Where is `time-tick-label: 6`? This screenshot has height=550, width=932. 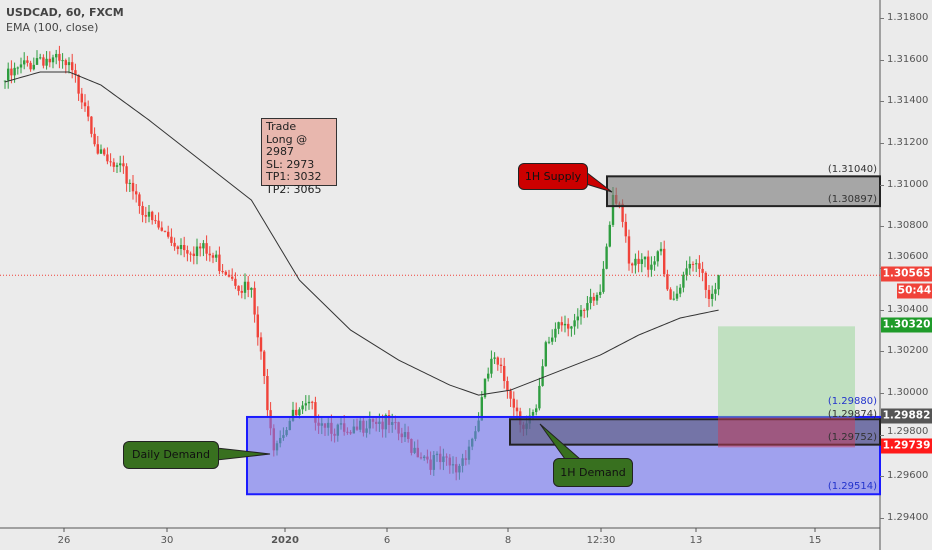 time-tick-label: 6 is located at coordinates (387, 540).